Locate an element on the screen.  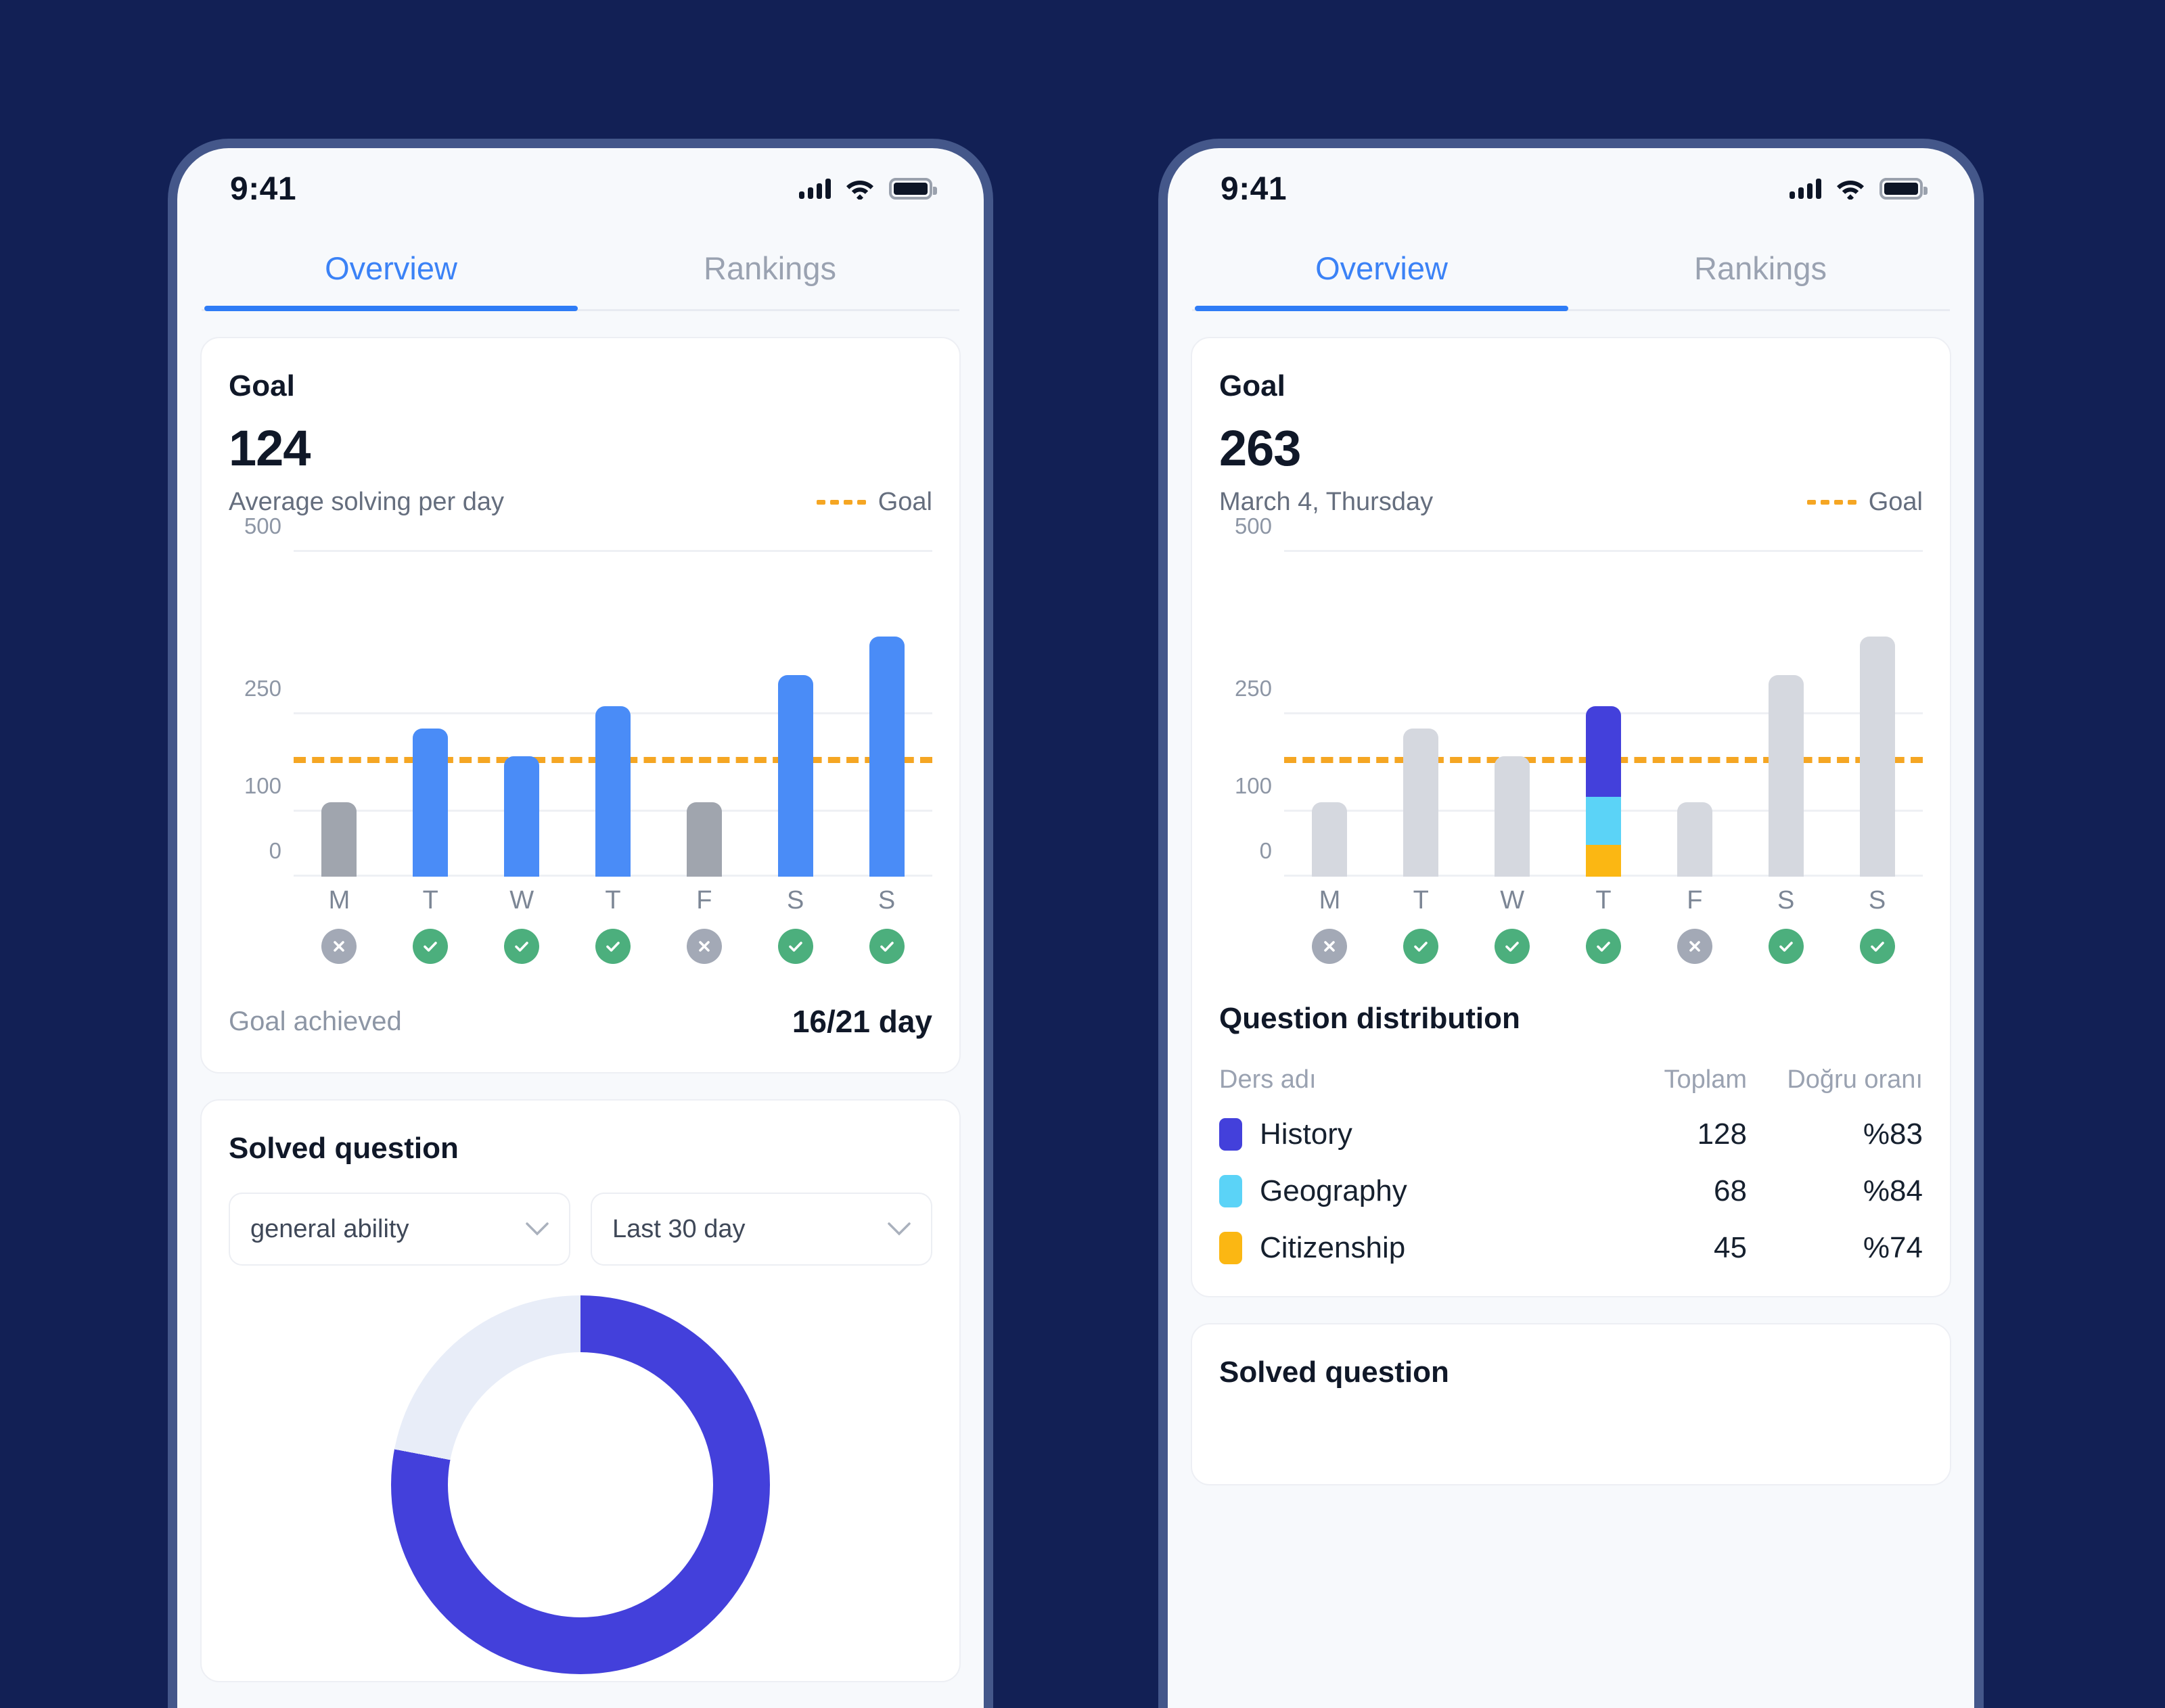
y-axis-right: 0 100 250 500 is located at coordinates (1245, 695).